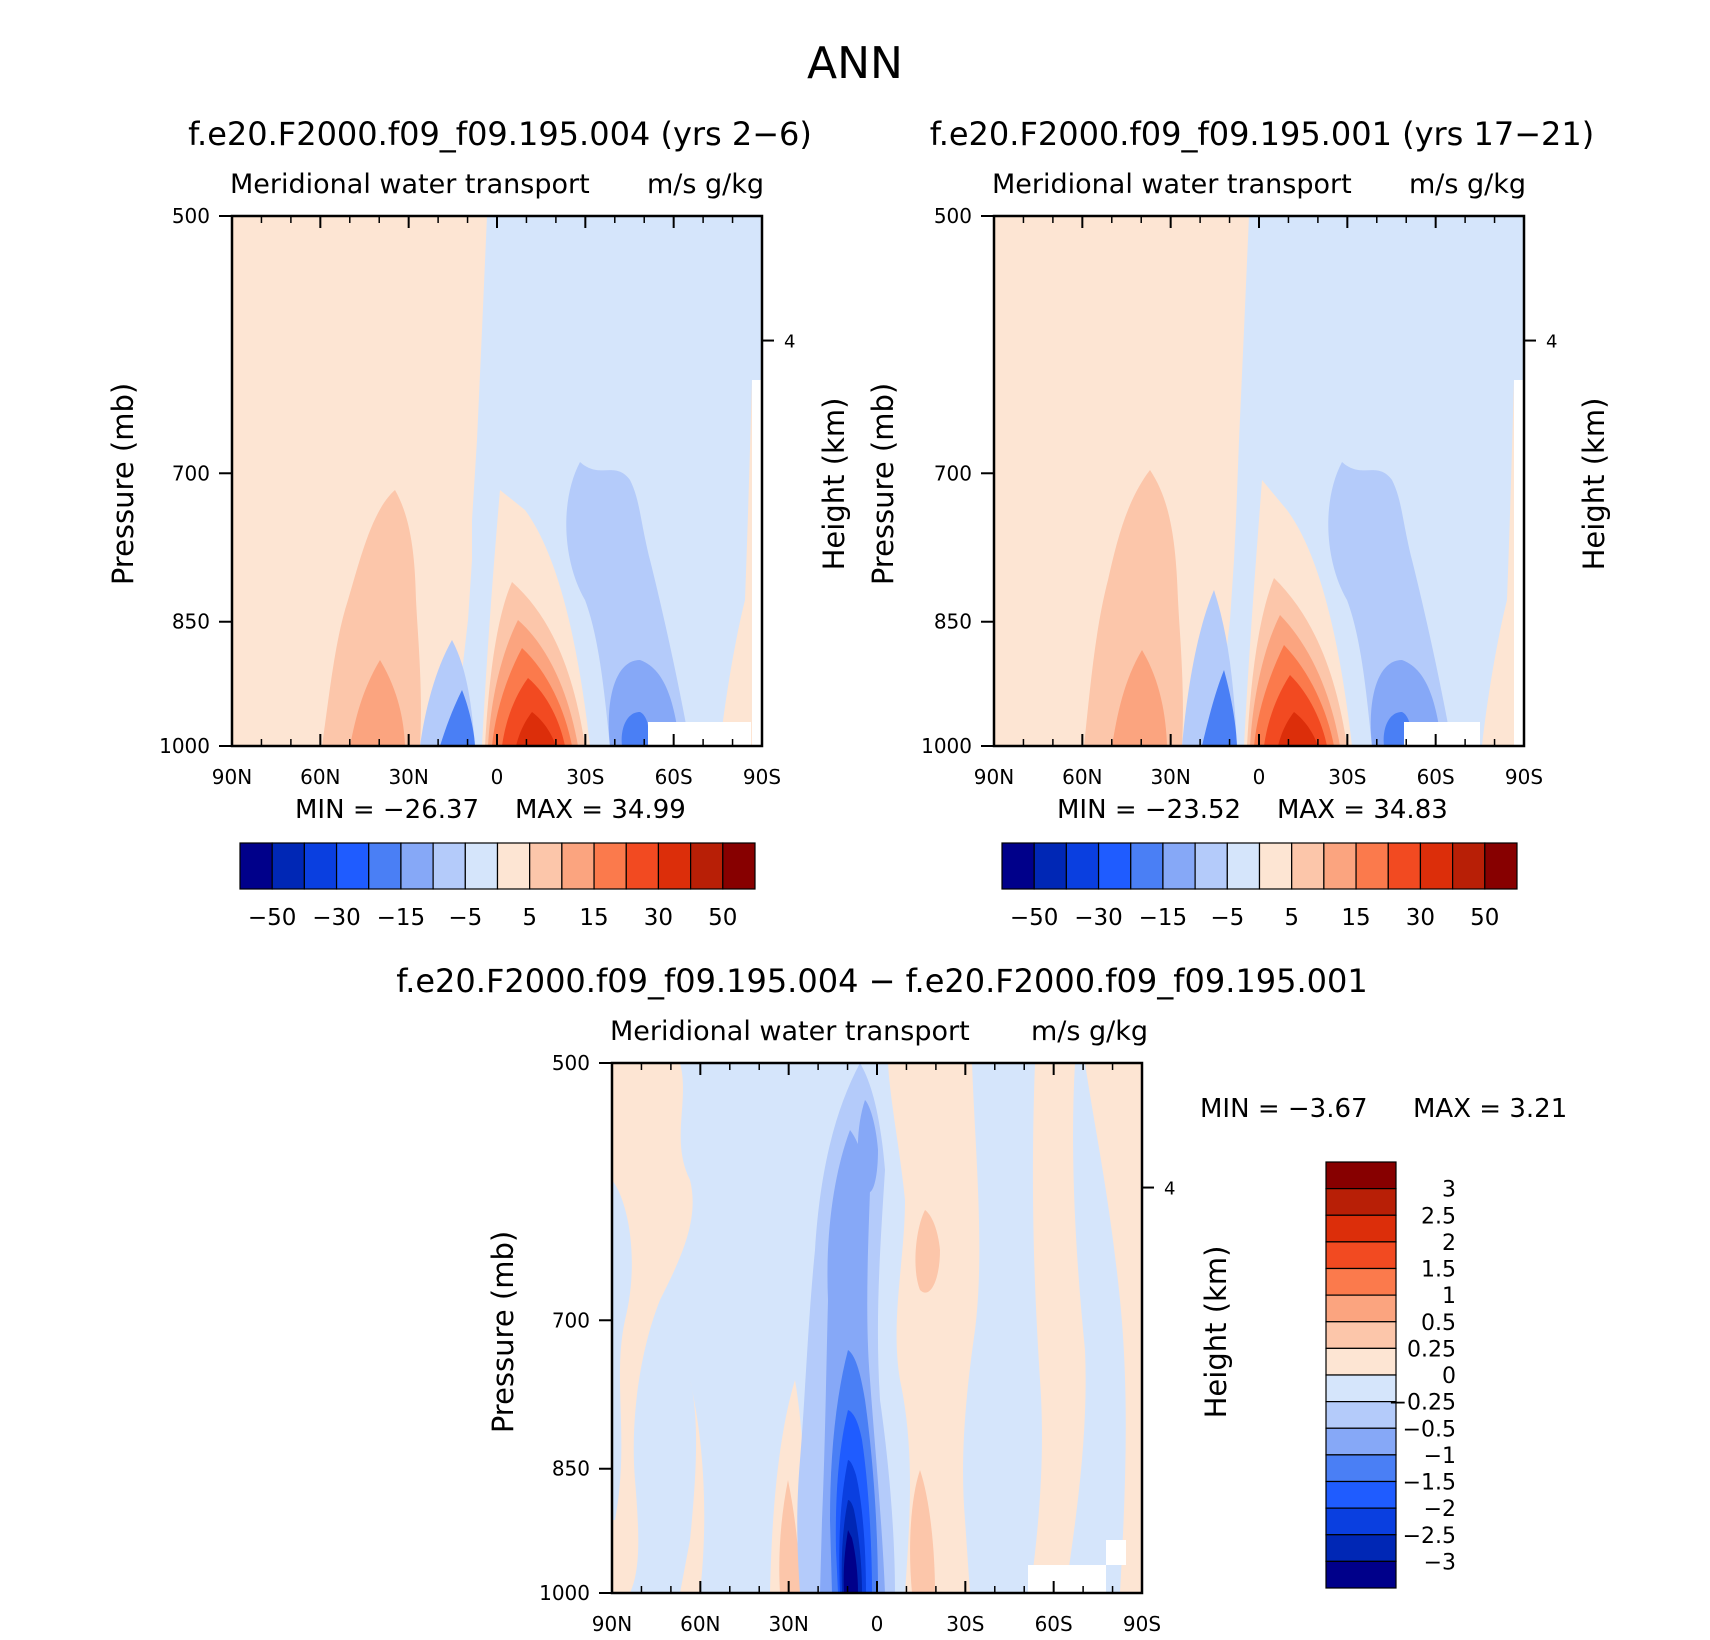 This screenshot has height=1640, width=1710. Describe the element at coordinates (1429, 1483) in the screenshot. I see `diff-colorbar-label: −1.5` at that location.